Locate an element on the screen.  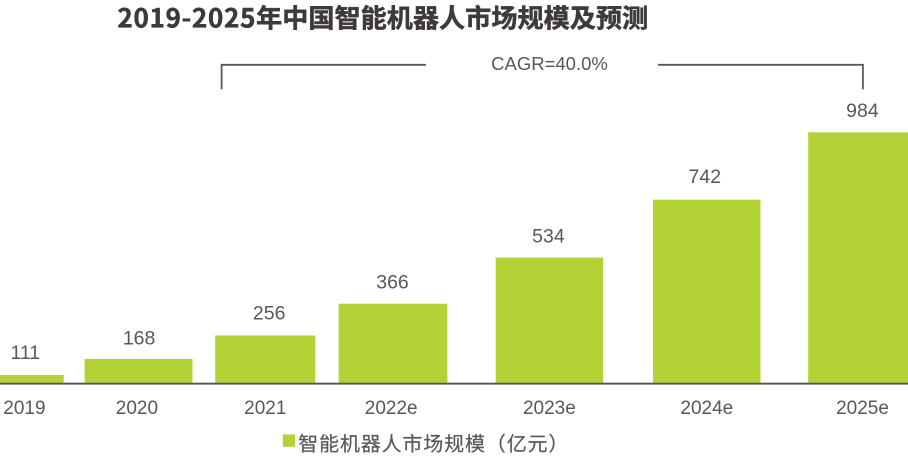
svg-text: 168 is located at coordinates (139, 338).